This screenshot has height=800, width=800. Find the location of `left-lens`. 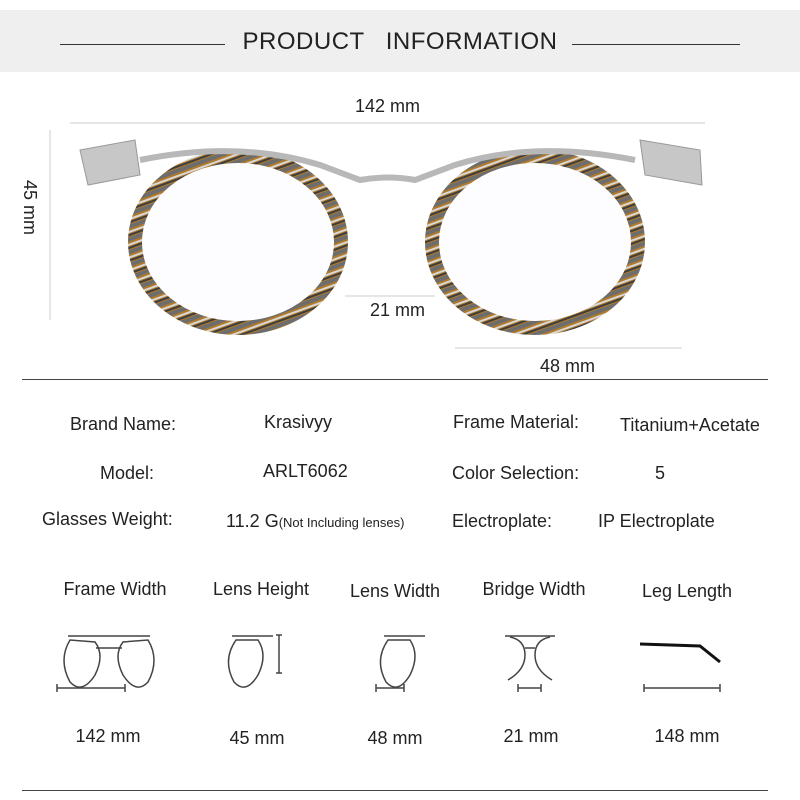

left-lens is located at coordinates (238, 242).